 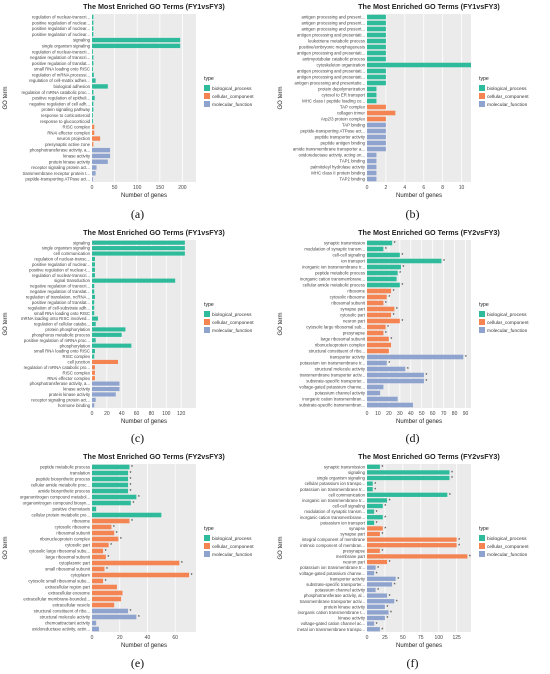 I want to click on bar-mhc-class-i-peptide-loading-co, so click(x=372, y=101).